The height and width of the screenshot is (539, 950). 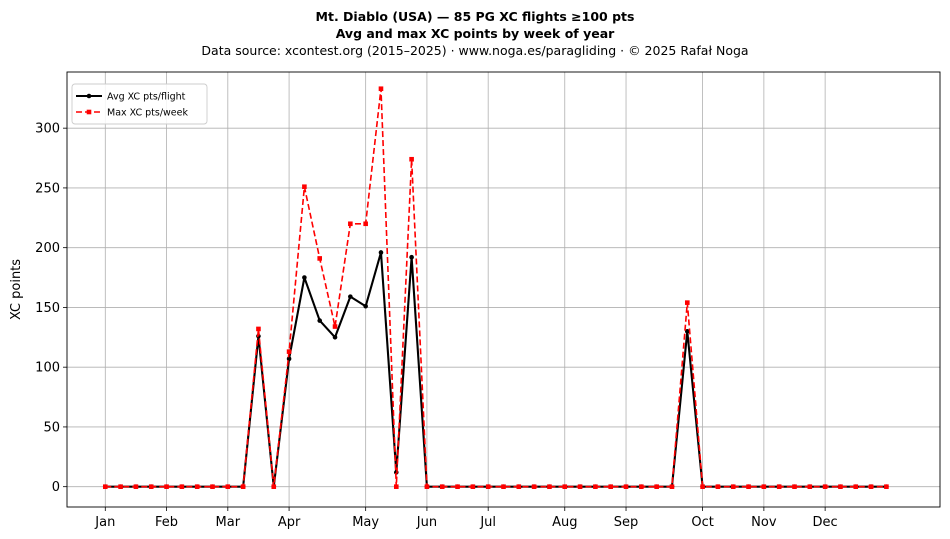 I want to click on x-tick-label: Jul, so click(x=487, y=522).